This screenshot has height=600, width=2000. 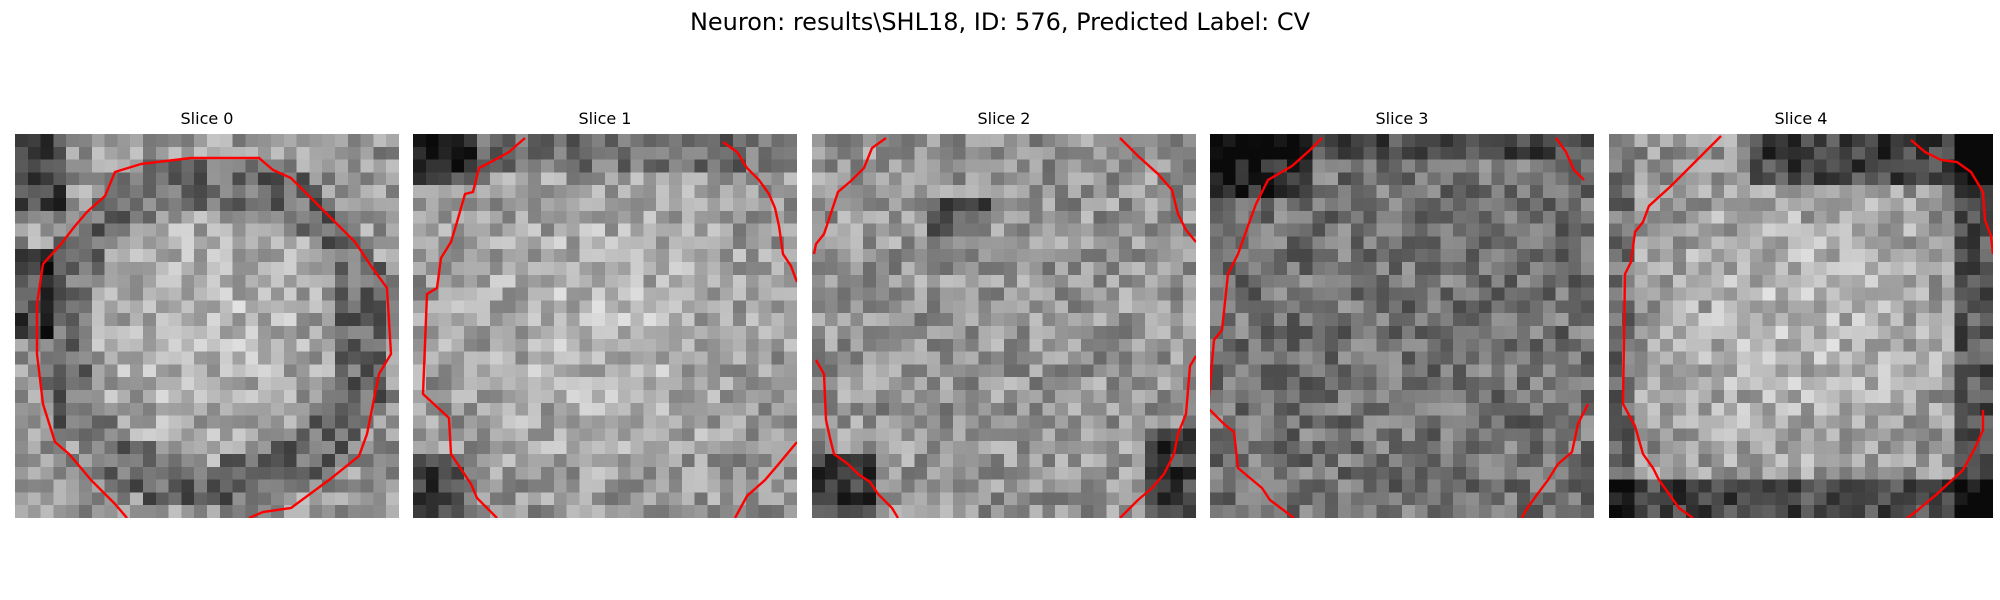 What do you see at coordinates (1004, 118) in the screenshot?
I see `slice-title-2: Slice 2` at bounding box center [1004, 118].